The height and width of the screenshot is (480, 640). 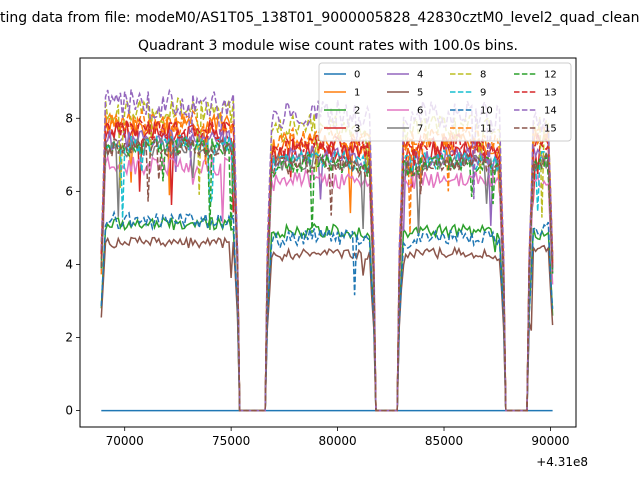 I want to click on legend-label-1: 1, so click(x=357, y=93).